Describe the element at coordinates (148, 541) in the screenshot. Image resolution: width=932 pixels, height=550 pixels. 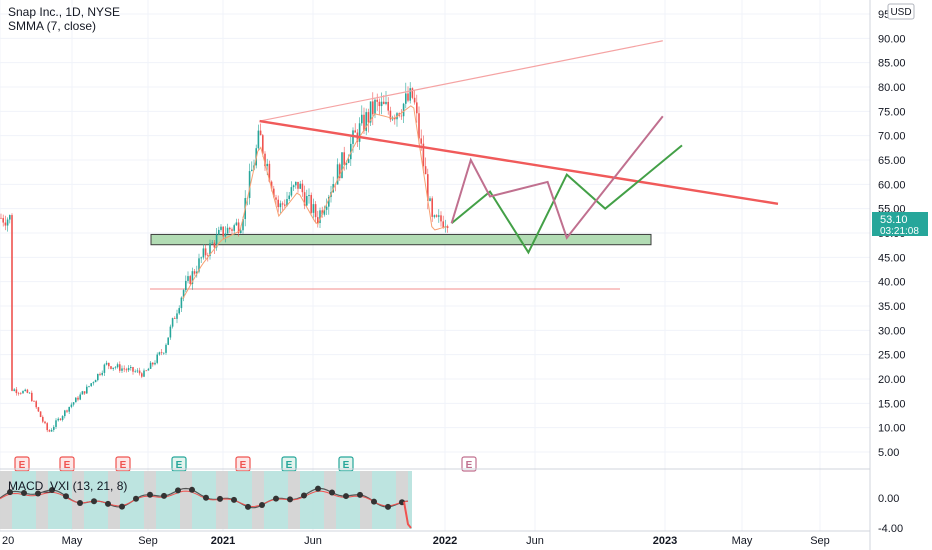
I see `date-tick-label: Sep` at that location.